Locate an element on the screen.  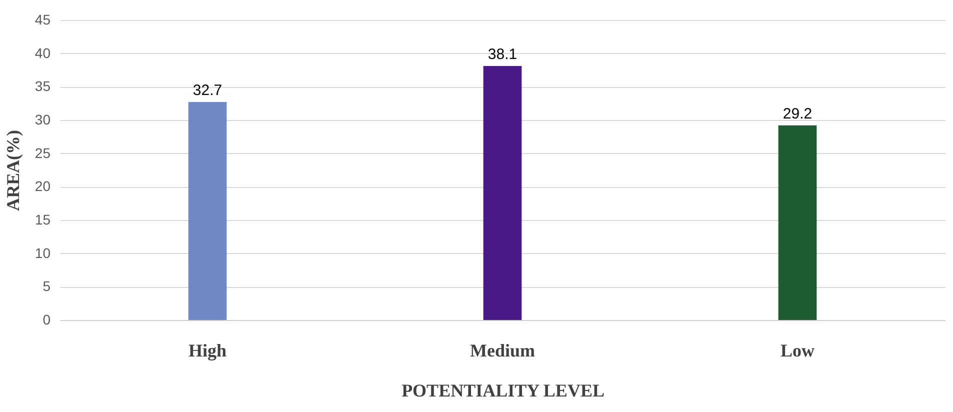
data-label: 29.2 is located at coordinates (797, 113).